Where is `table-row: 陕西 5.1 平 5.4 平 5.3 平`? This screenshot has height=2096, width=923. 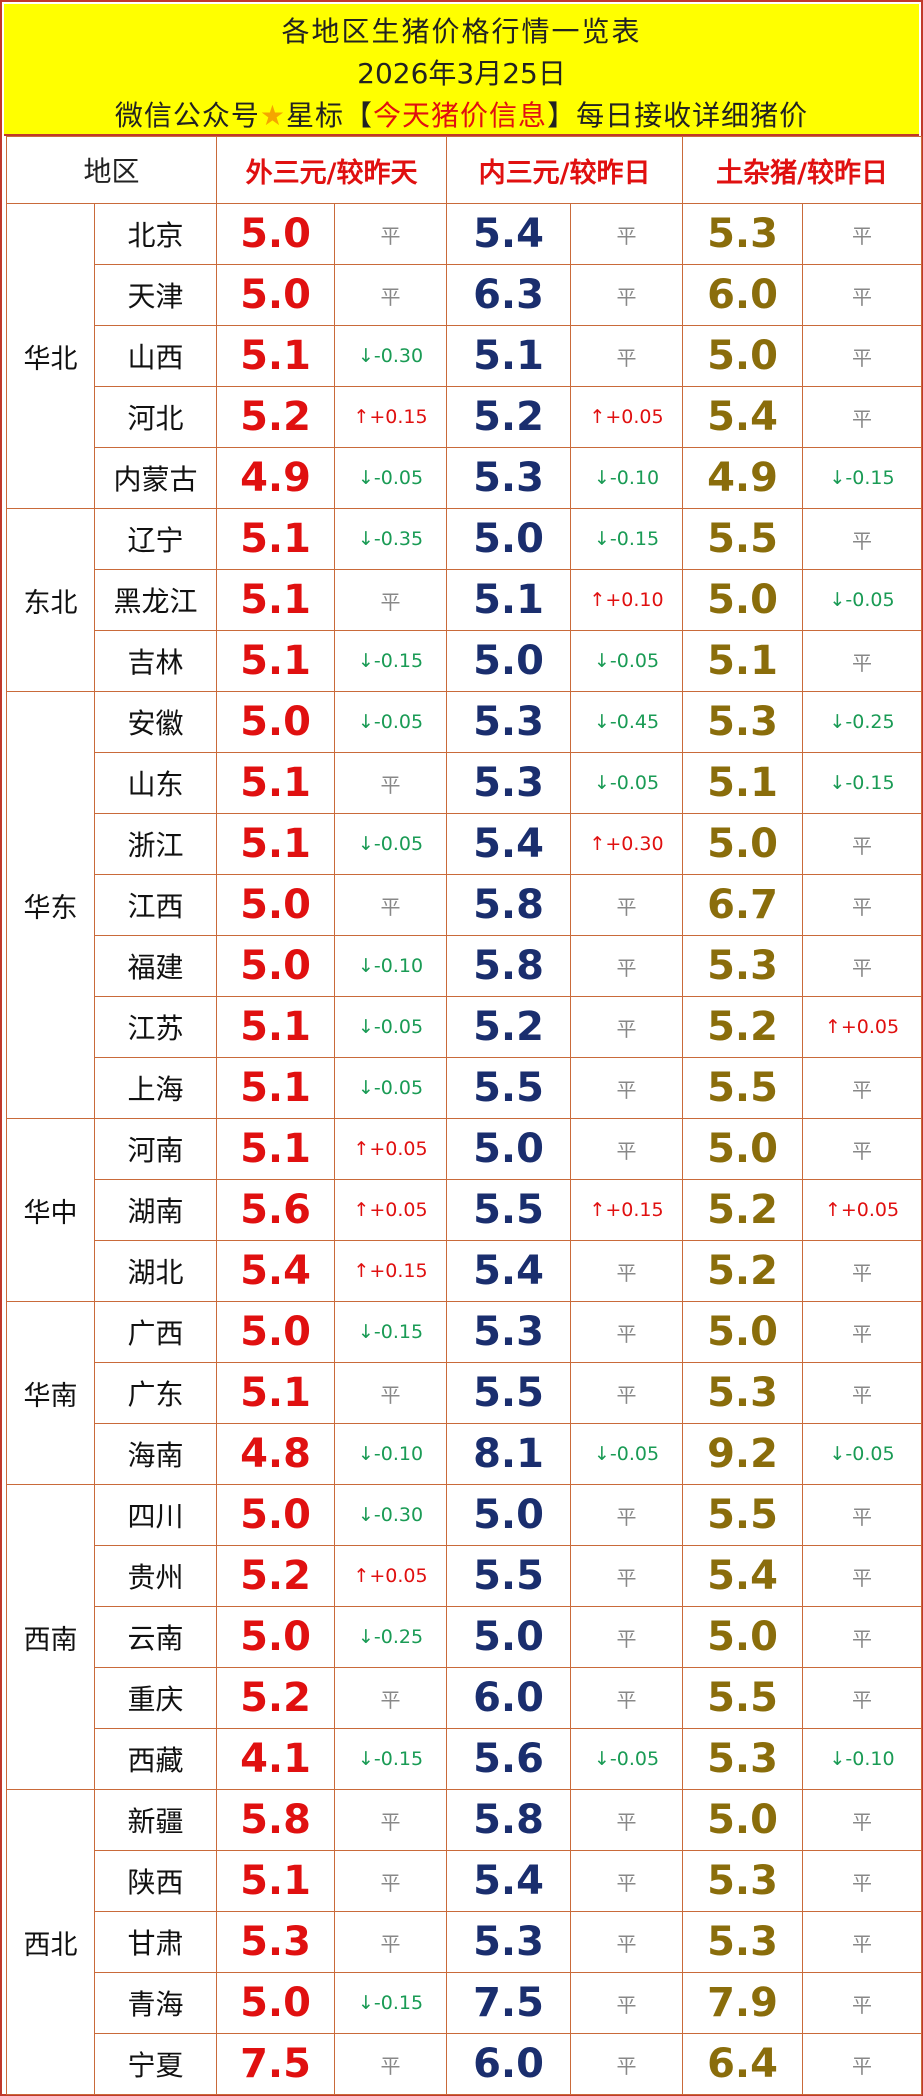 table-row: 陕西 5.1 平 5.4 平 5.3 平 is located at coordinates (465, 1881).